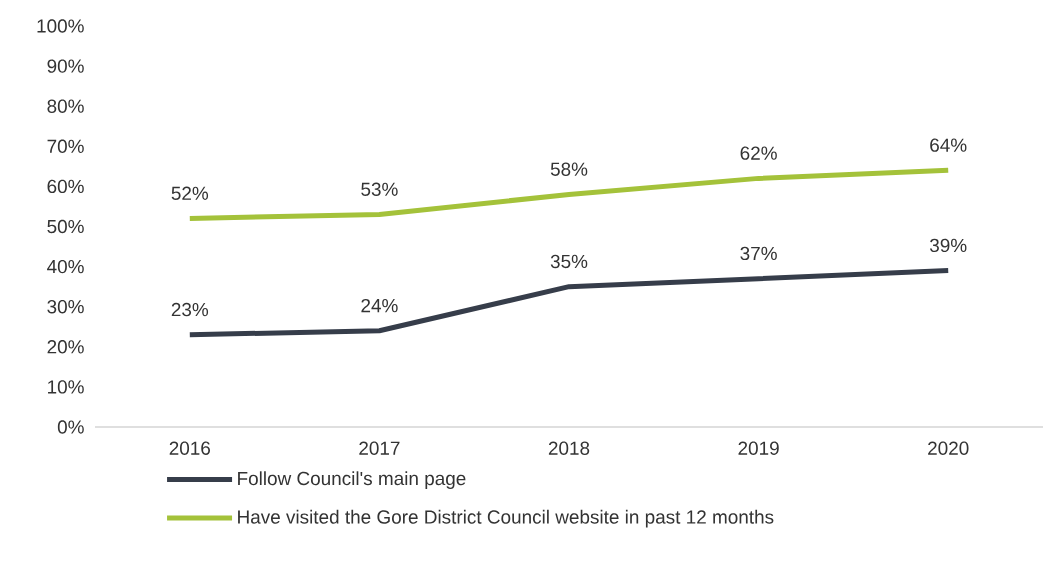 The image size is (1044, 566). Describe the element at coordinates (60, 26) in the screenshot. I see `y-tick-label: 100%` at that location.